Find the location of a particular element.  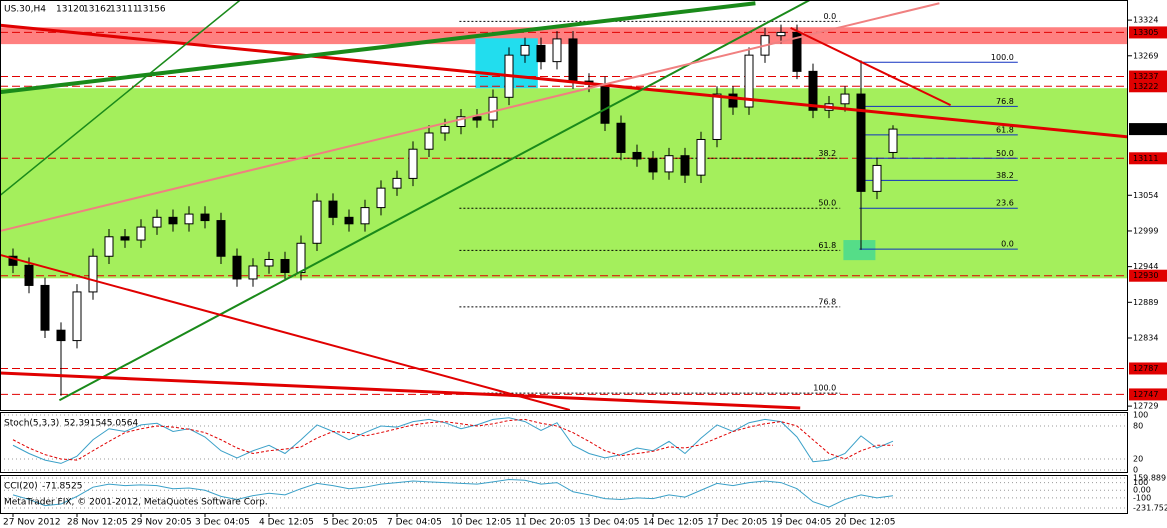

y-tick-label: -231.752 is located at coordinates (1150, 508).